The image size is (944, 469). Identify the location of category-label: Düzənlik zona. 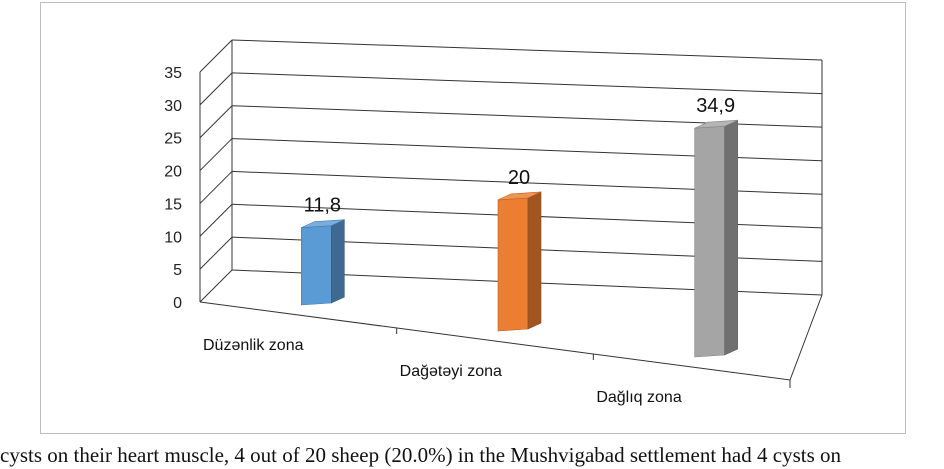
(253, 345).